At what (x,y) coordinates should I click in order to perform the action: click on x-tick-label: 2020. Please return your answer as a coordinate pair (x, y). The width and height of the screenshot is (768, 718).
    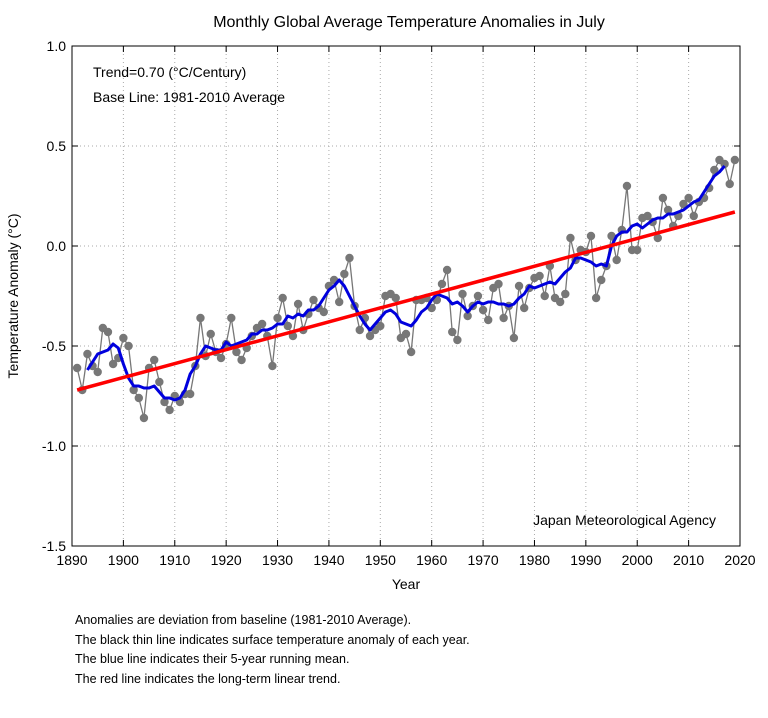
    Looking at the image, I should click on (739, 560).